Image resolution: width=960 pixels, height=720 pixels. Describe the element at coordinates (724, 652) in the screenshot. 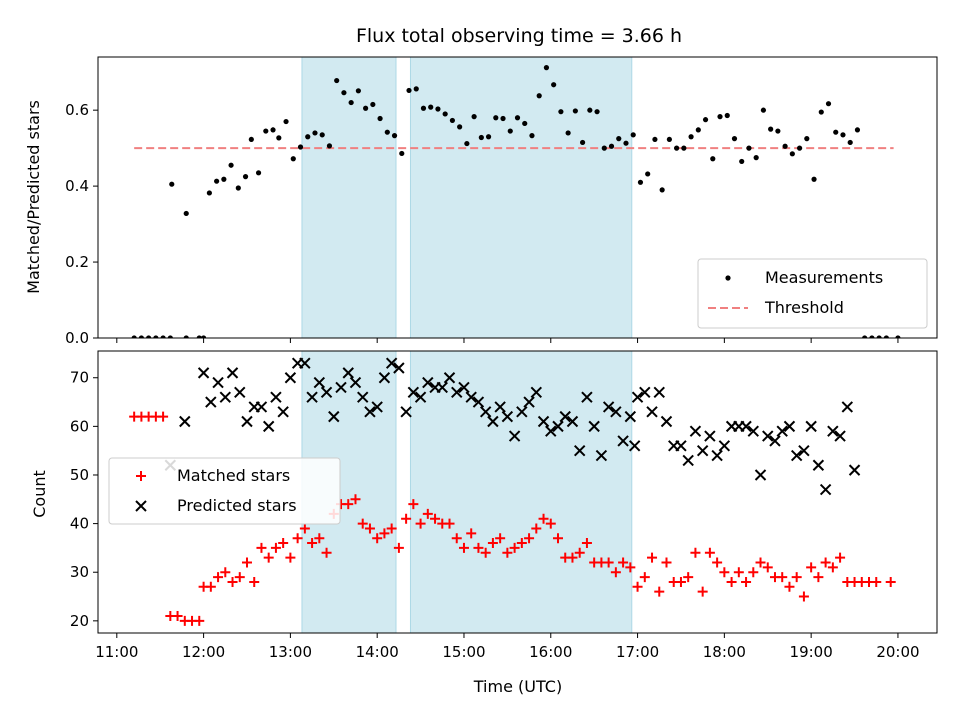

I see `x-tick-label-7: 18:00` at that location.